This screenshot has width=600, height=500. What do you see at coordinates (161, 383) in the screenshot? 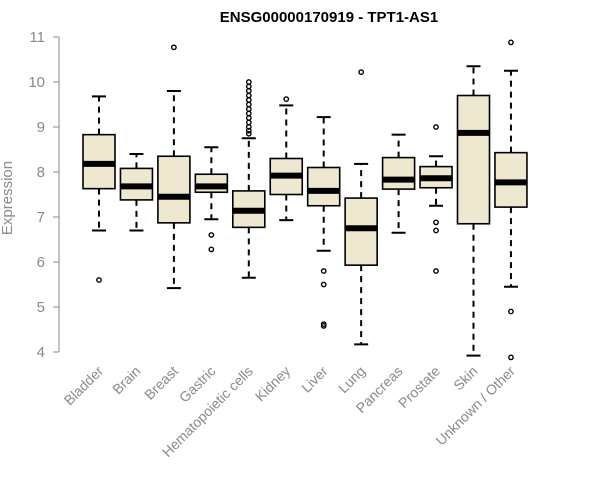
I see `x-tick-label: Breast` at bounding box center [161, 383].